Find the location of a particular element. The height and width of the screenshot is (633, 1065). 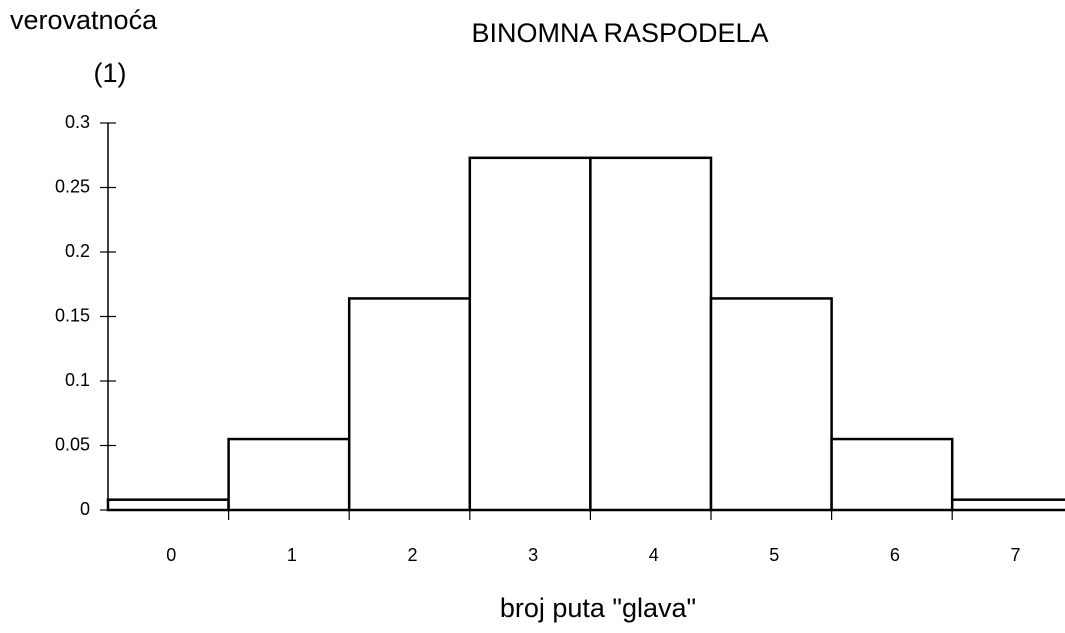

y-tick-label: 0.1 is located at coordinates (77, 380).